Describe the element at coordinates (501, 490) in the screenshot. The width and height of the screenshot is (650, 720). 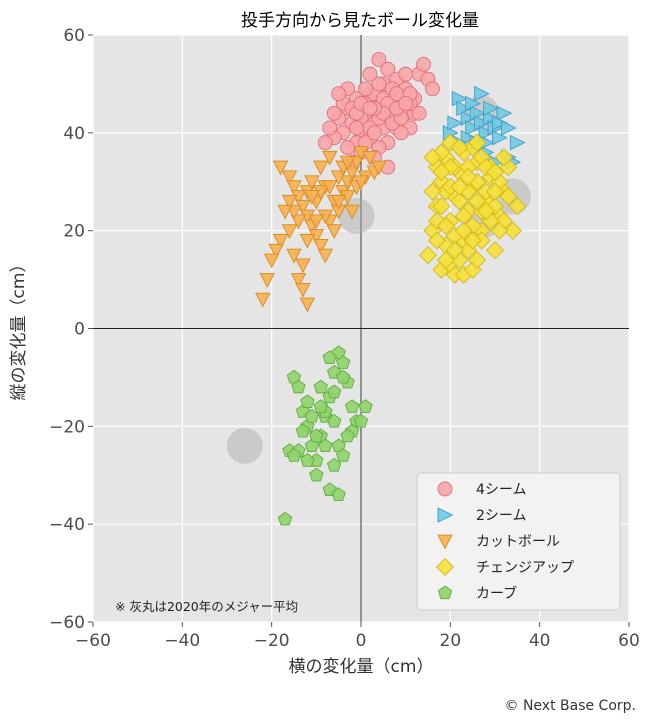
I see `legend-label: 4シーム` at that location.